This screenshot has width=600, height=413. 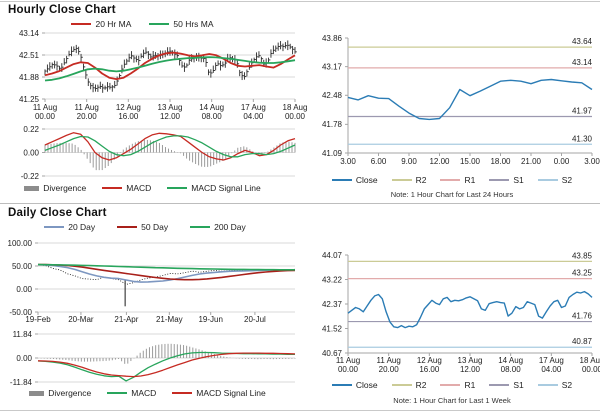 What do you see at coordinates (31, 129) in the screenshot?
I see `y-tick-label: 0.22` at bounding box center [31, 129].